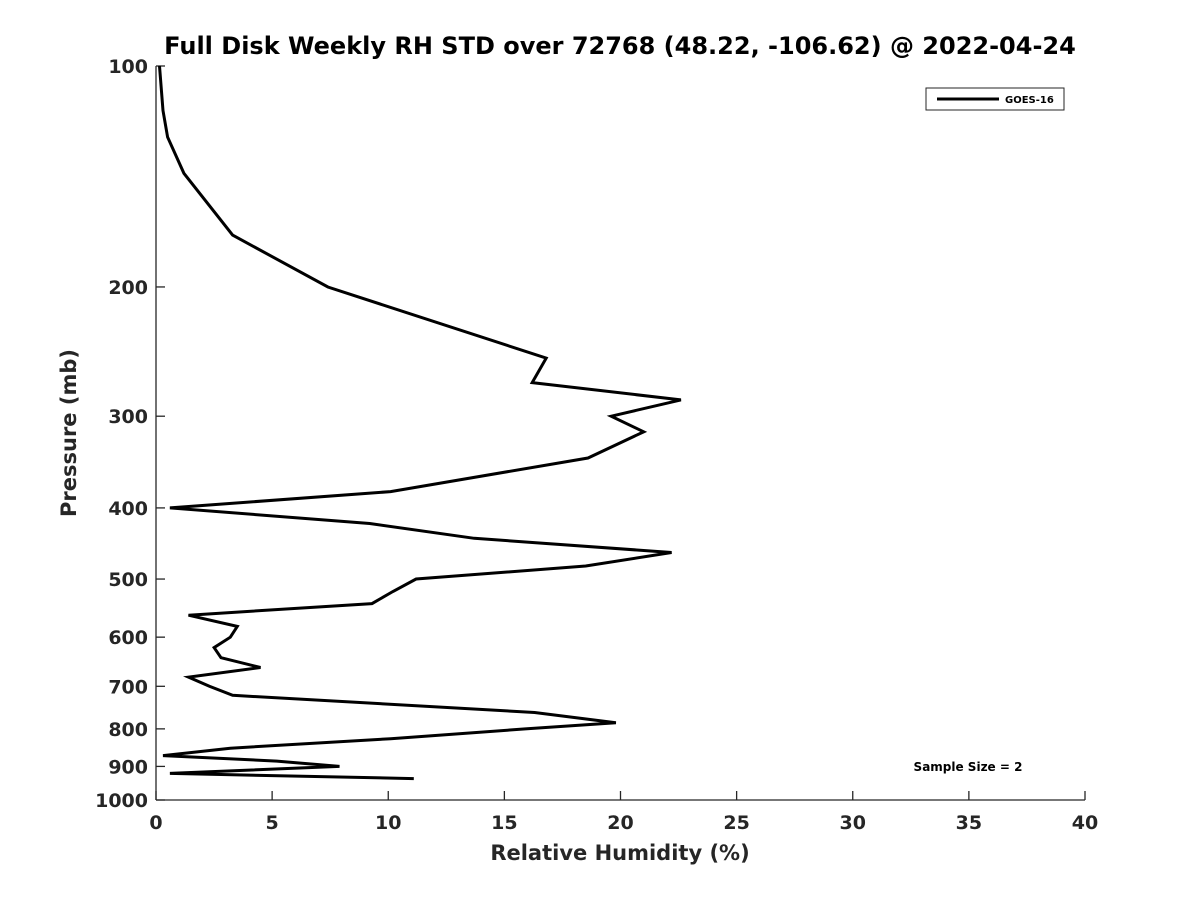 This screenshot has width=1200, height=900. What do you see at coordinates (130, 434) in the screenshot?
I see `y-ticks: 100 200 300 400 500 600 700 800 900 1000` at bounding box center [130, 434].